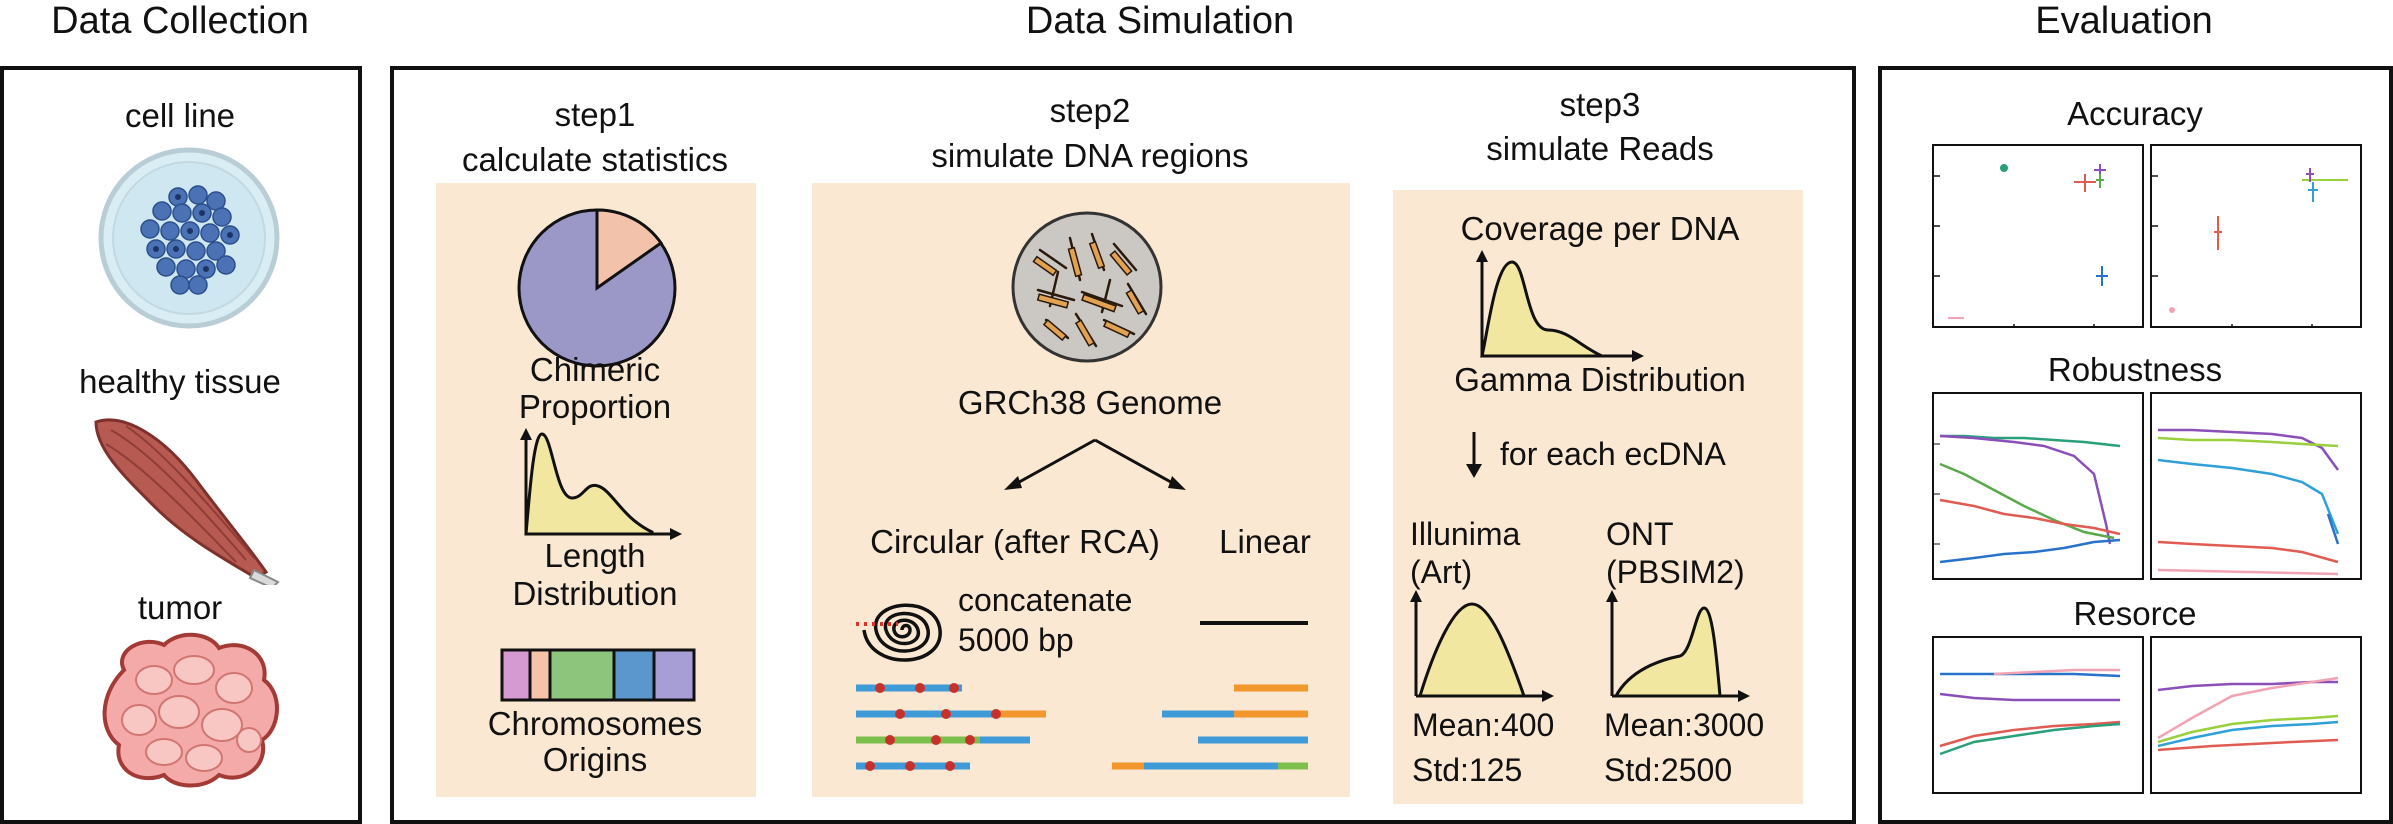  Describe the element at coordinates (2124, 21) in the screenshot. I see `section-title-evaluation: Evaluation` at that location.